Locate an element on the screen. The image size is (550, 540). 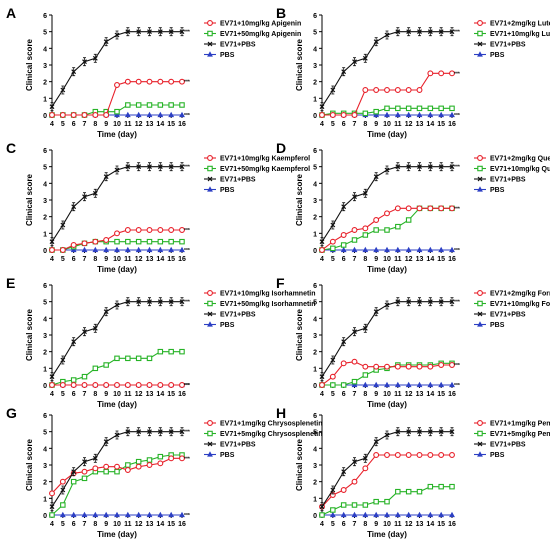
significance-mark: *** is located at coordinates (187, 231).